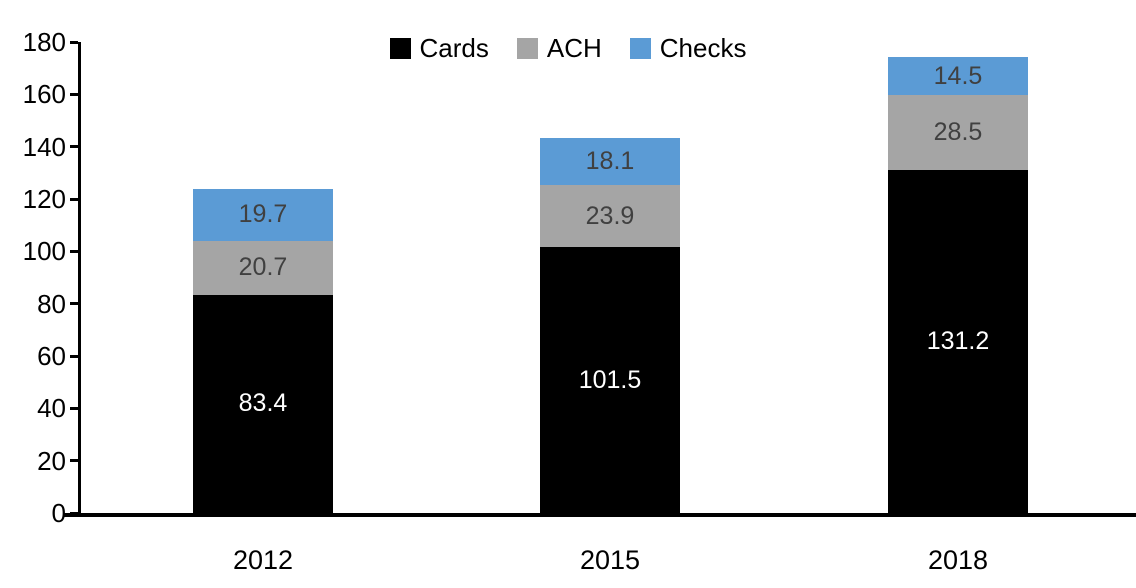  I want to click on bar-segment-checks-2015: 18.1, so click(610, 161).